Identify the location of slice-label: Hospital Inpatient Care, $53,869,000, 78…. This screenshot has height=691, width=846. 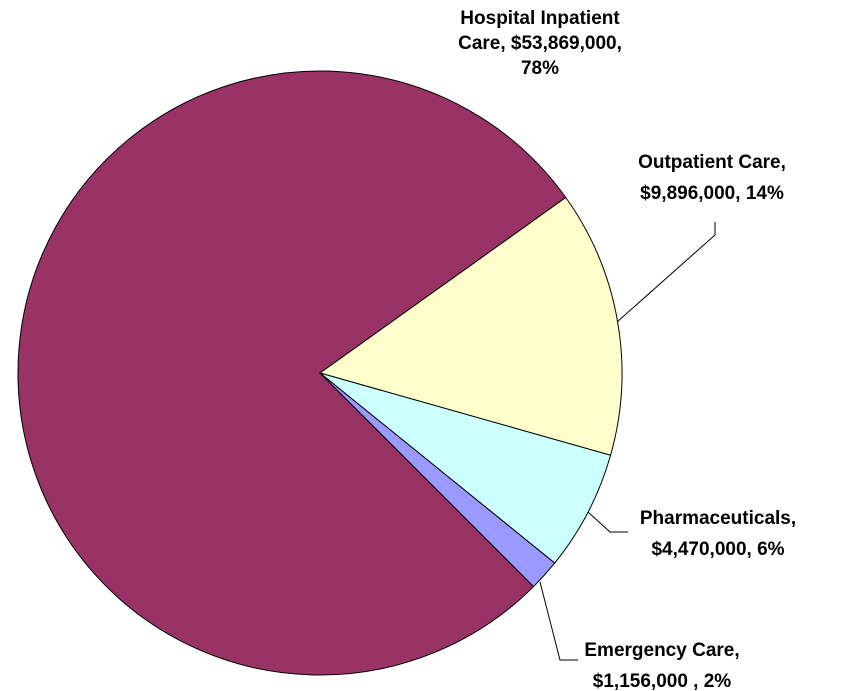
(540, 43).